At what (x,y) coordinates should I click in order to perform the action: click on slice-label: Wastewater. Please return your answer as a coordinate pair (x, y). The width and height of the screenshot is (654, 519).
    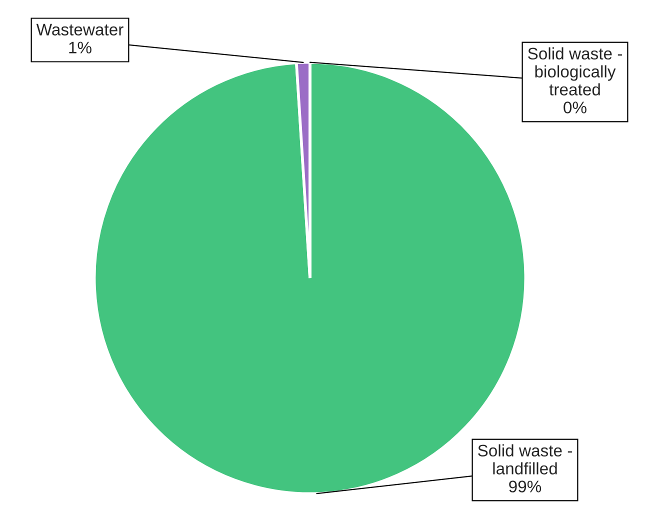
    Looking at the image, I should click on (80, 30).